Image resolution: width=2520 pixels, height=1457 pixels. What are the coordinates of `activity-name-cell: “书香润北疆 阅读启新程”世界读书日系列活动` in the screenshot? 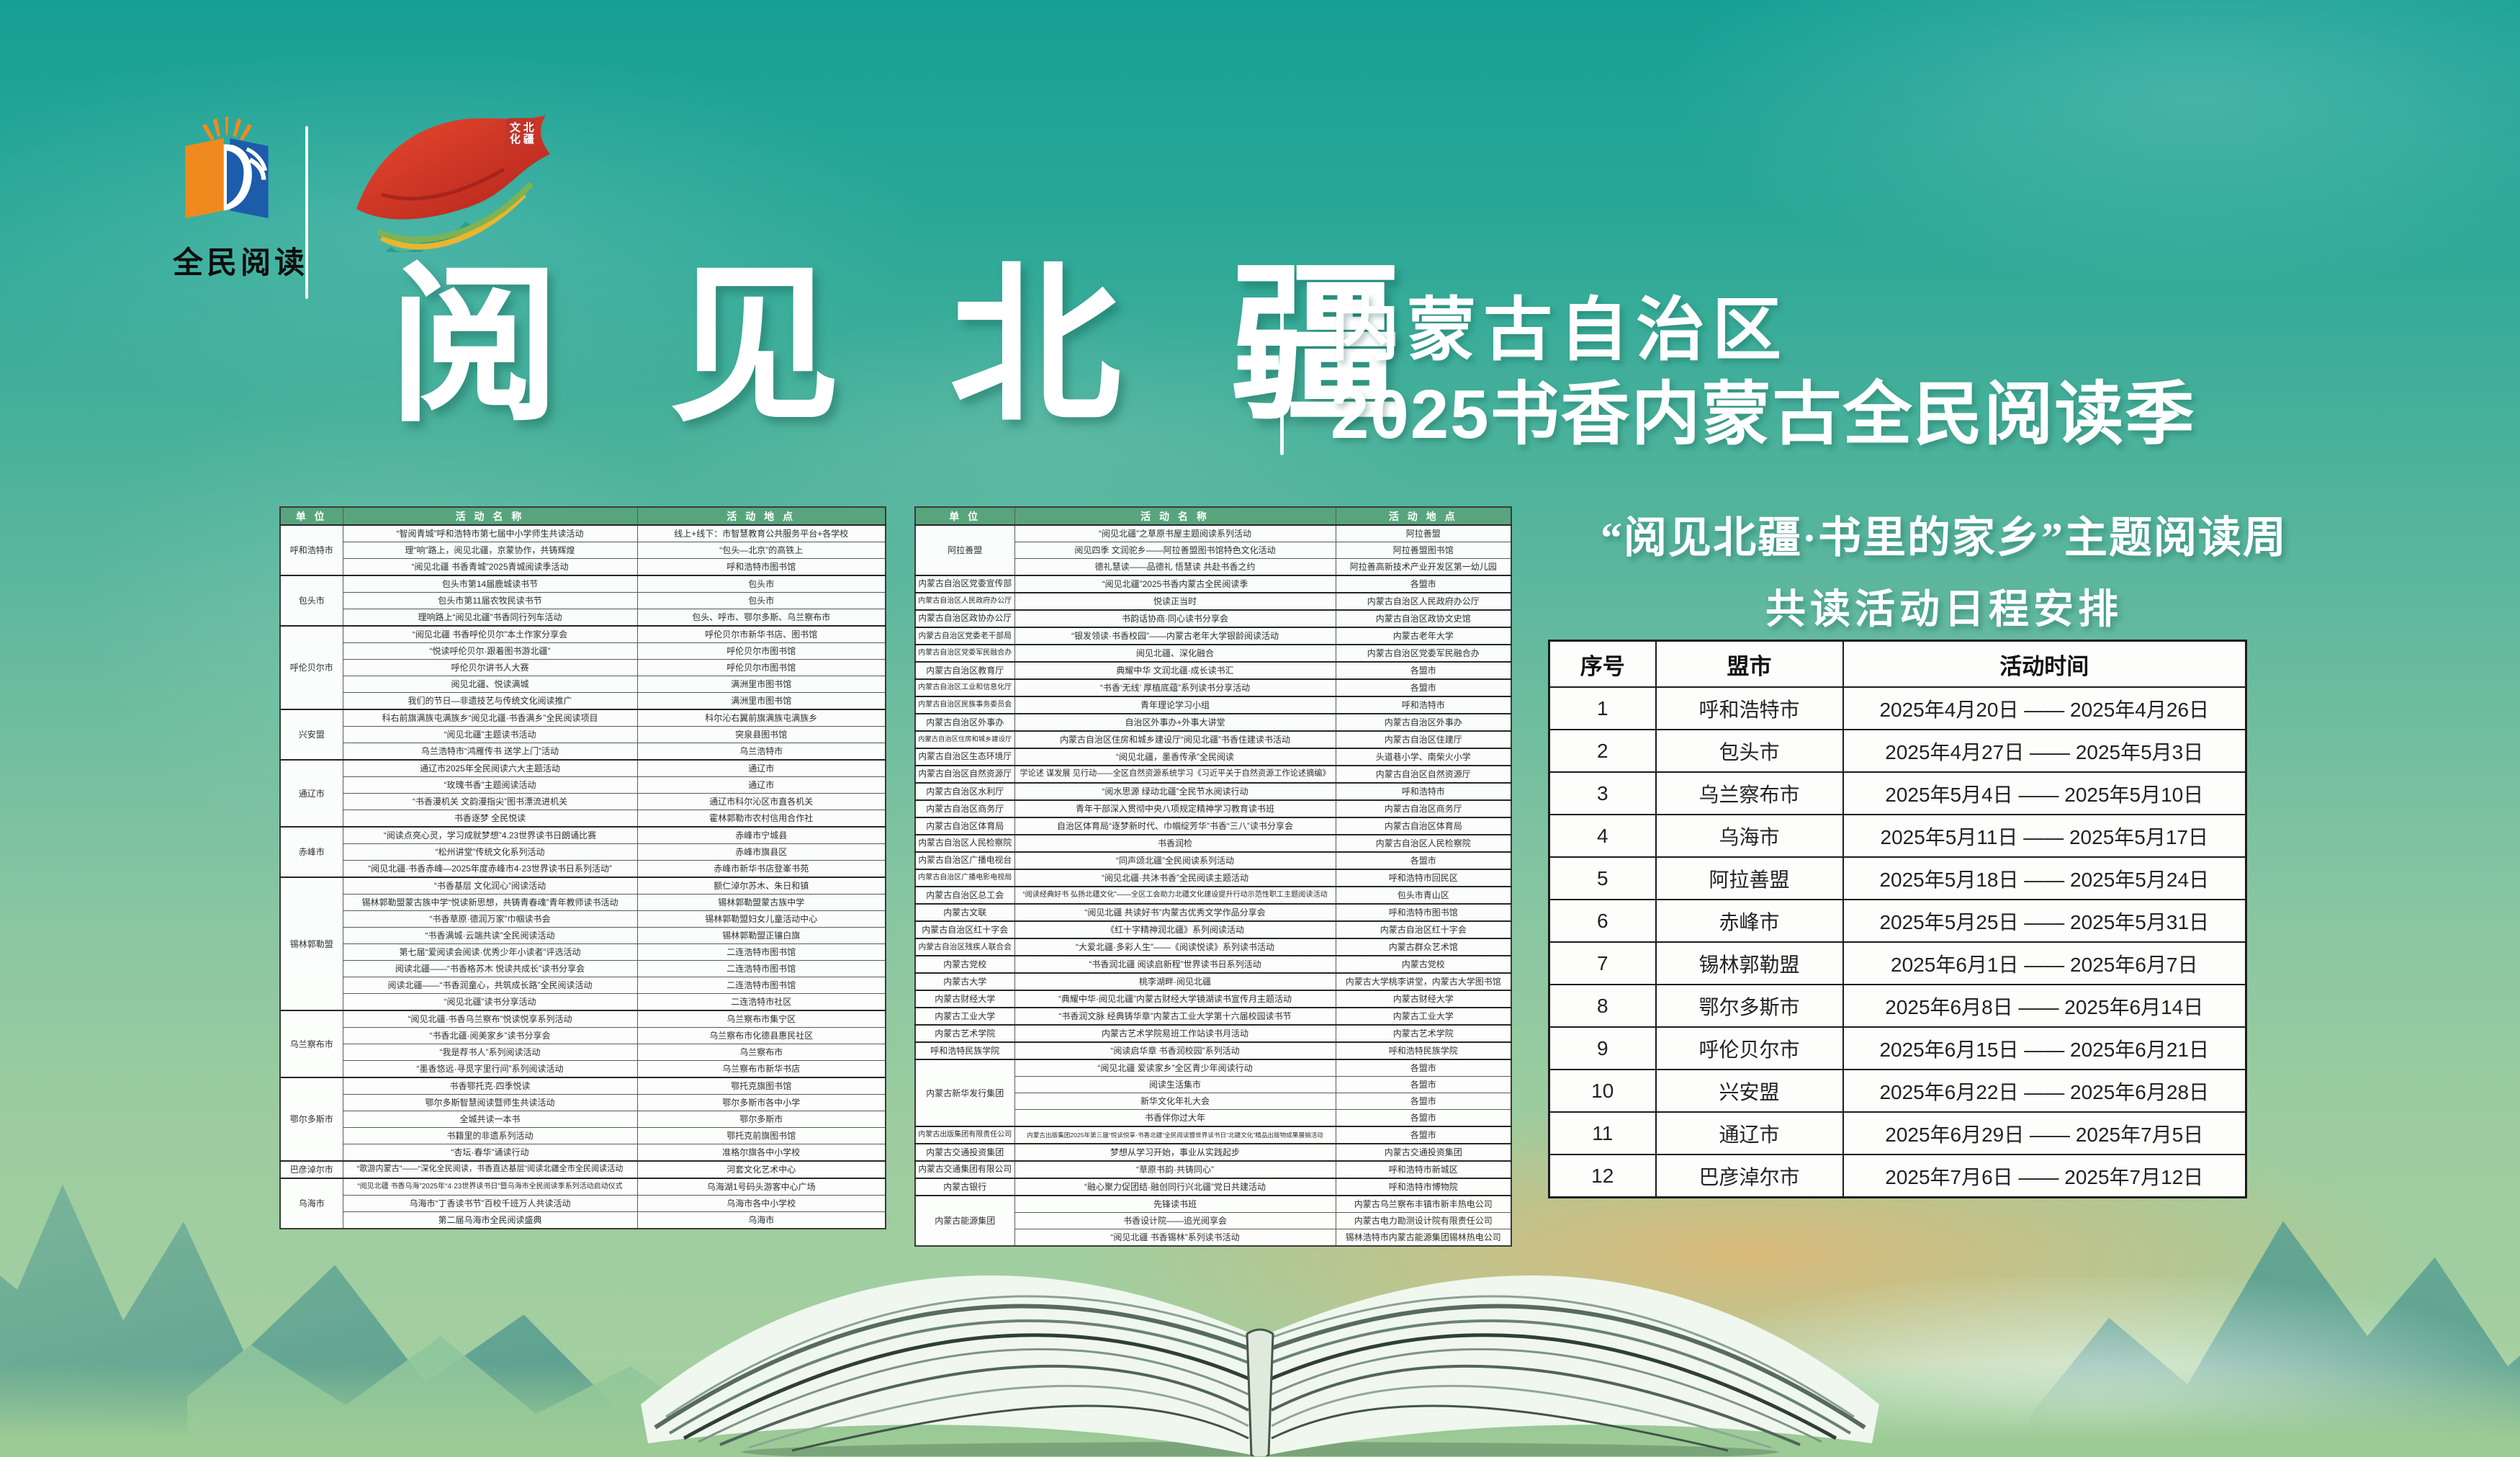 It's located at (1175, 965).